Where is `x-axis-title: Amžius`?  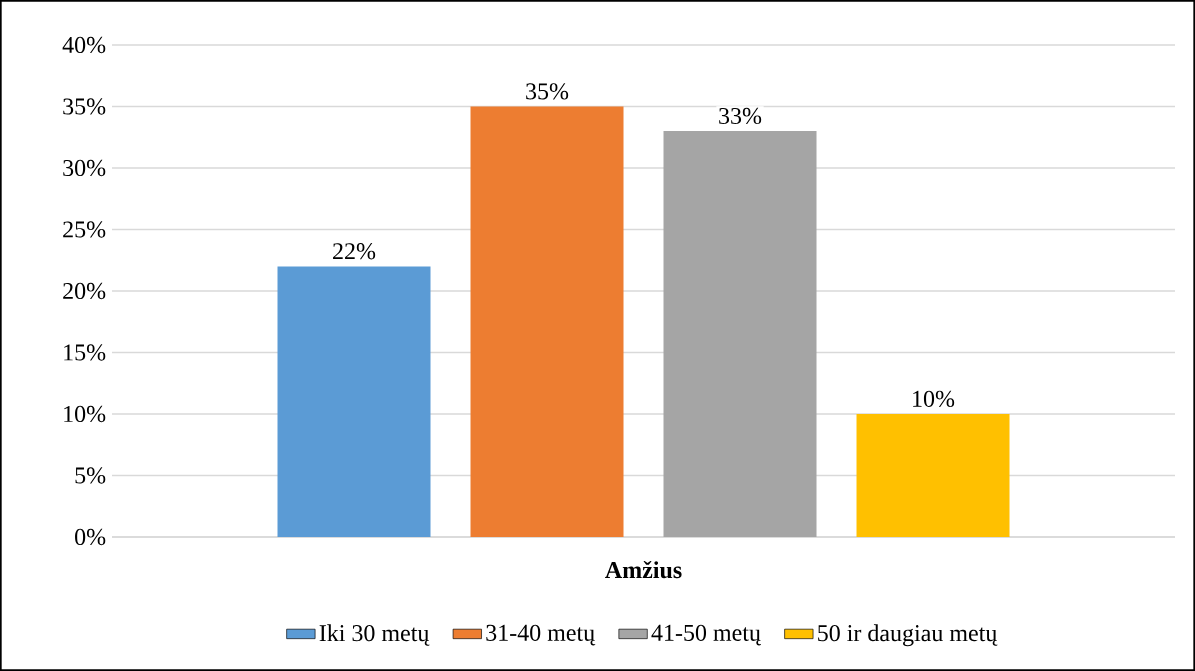
x-axis-title: Amžius is located at coordinates (643, 570).